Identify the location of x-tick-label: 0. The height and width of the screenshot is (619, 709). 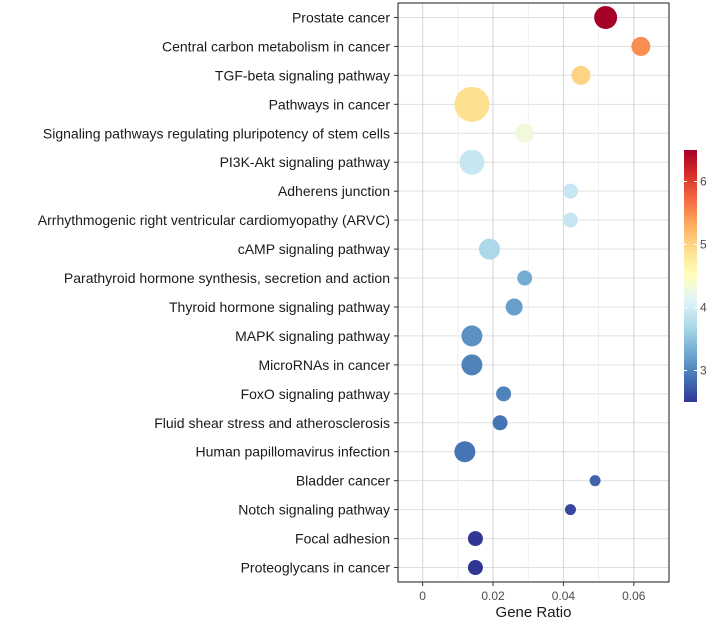
(422, 596).